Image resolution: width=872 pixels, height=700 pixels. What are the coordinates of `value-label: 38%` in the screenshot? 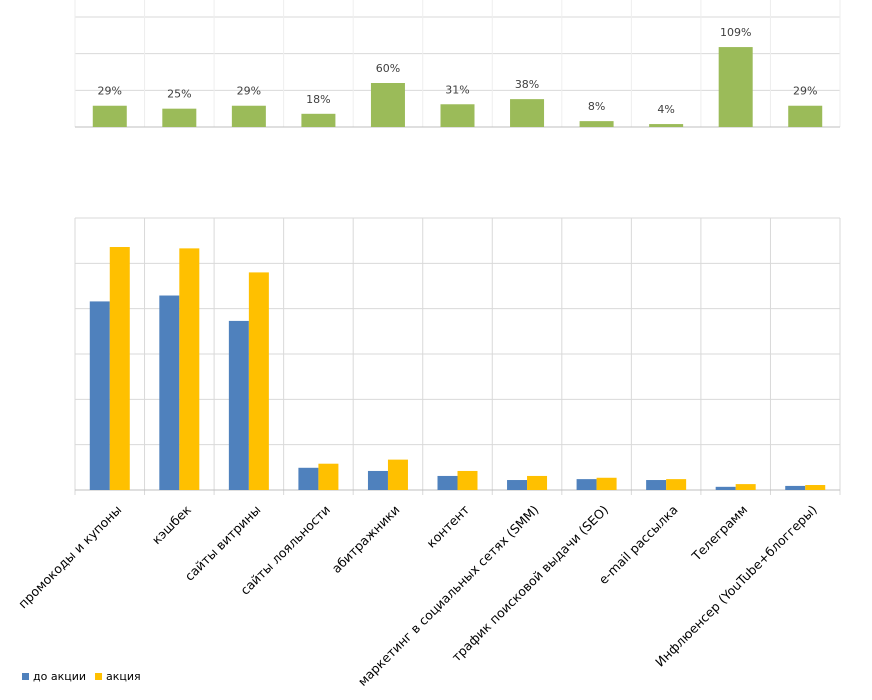 It's located at (527, 84).